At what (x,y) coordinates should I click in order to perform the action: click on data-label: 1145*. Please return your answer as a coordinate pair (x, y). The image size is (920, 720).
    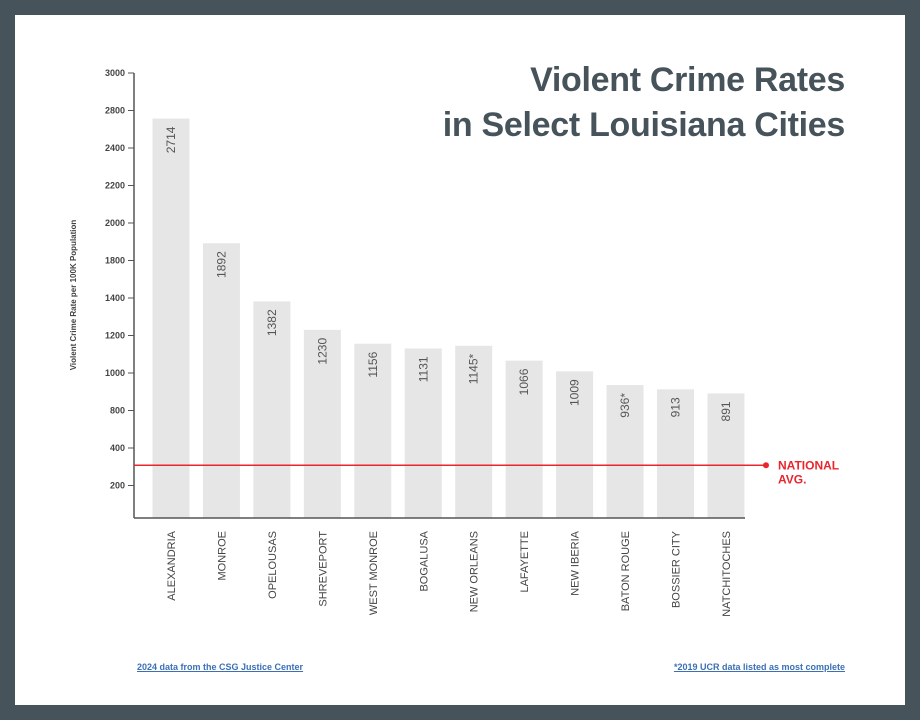
    Looking at the image, I should click on (474, 368).